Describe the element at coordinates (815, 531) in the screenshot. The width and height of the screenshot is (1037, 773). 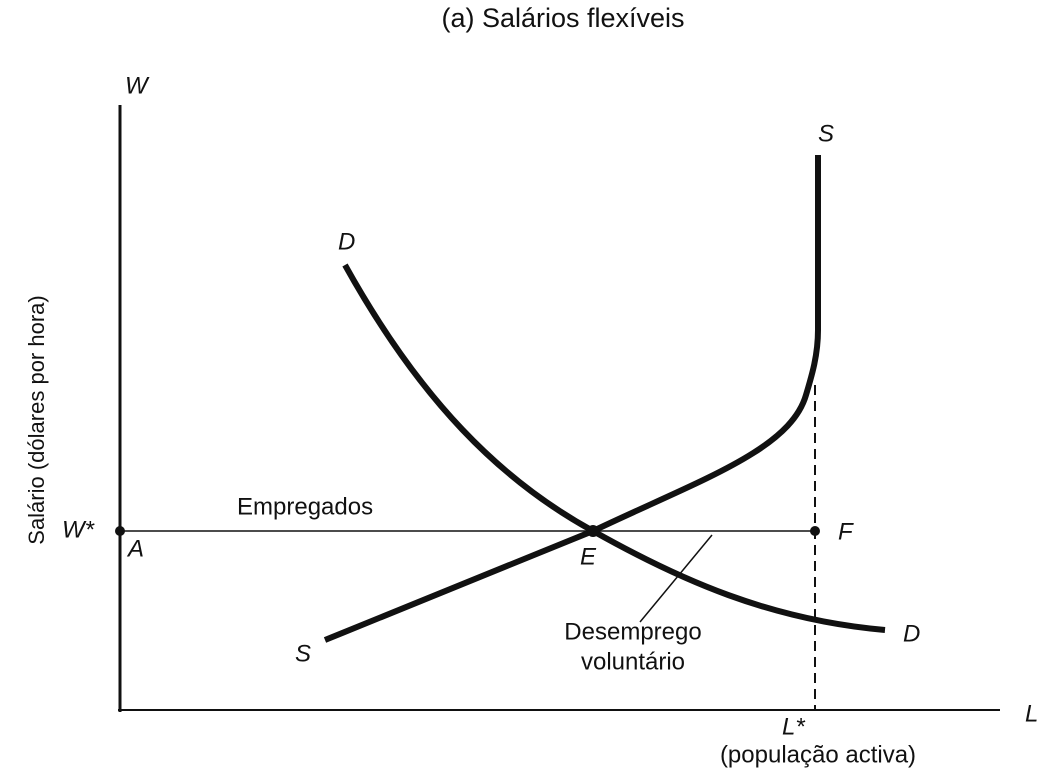
I see `point-f` at that location.